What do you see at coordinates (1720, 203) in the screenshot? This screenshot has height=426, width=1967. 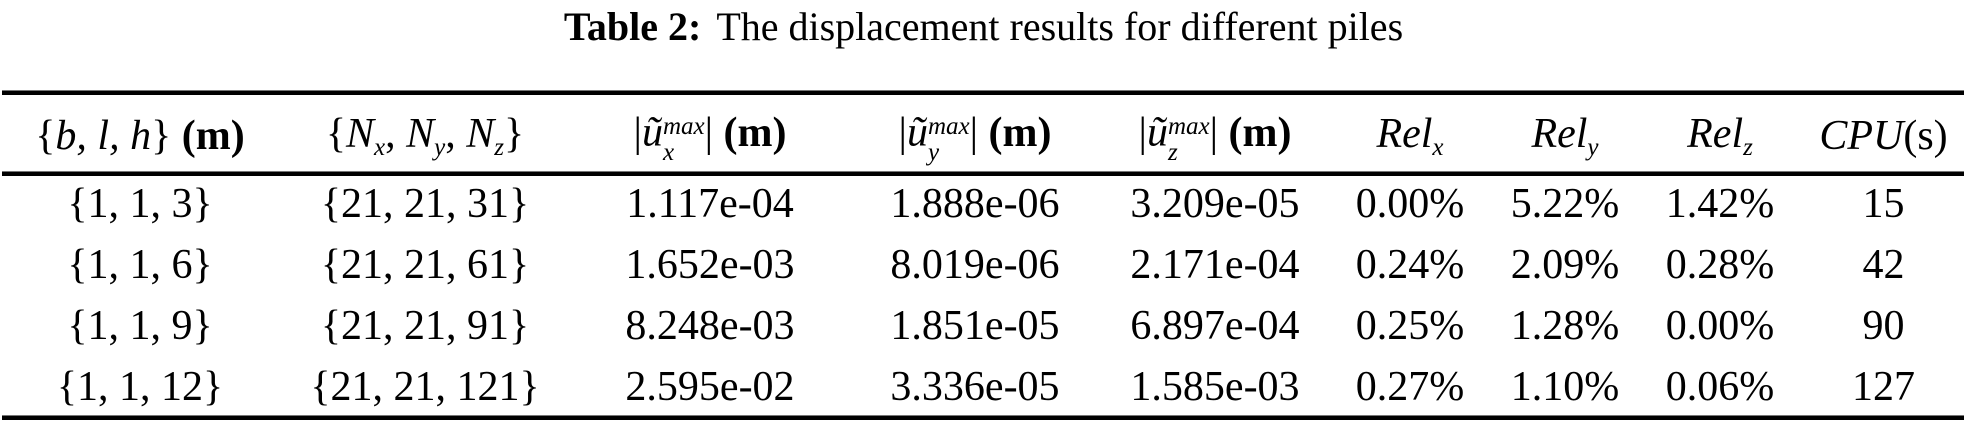 I see `table-cell: 1.42%` at bounding box center [1720, 203].